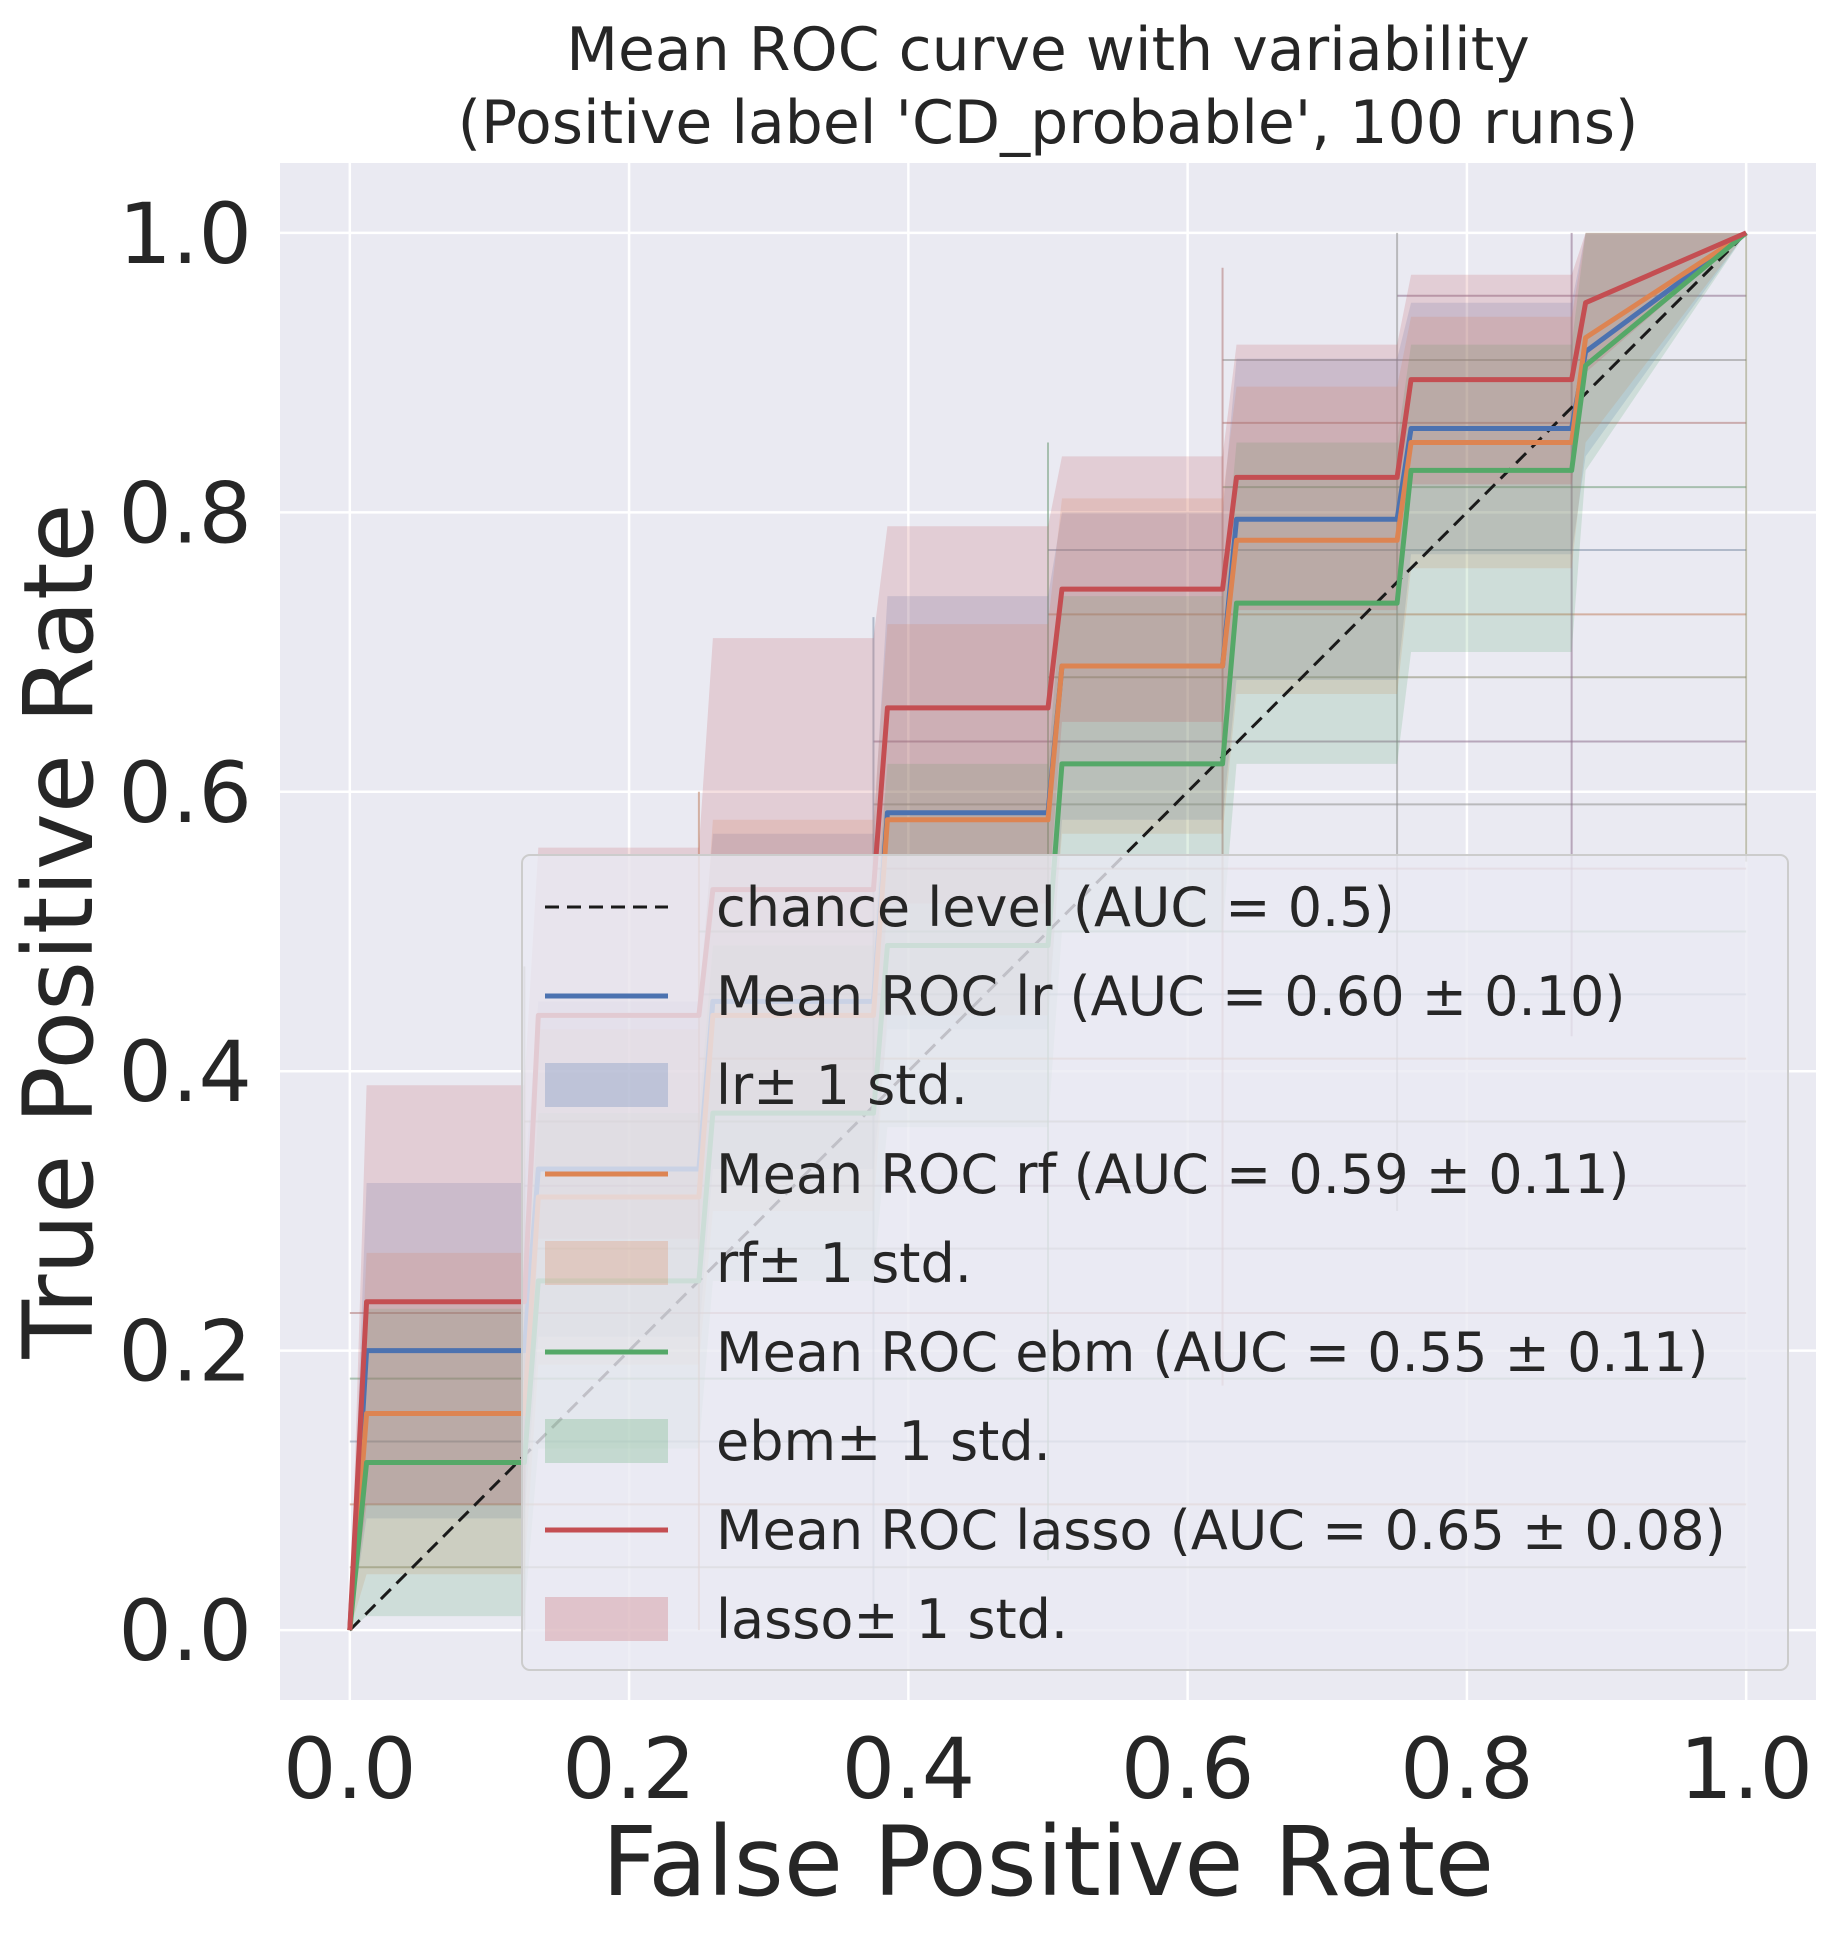 This screenshot has height=1933, width=1836. What do you see at coordinates (892, 1619) in the screenshot?
I see `legend-label: lasso± 1 std.` at bounding box center [892, 1619].